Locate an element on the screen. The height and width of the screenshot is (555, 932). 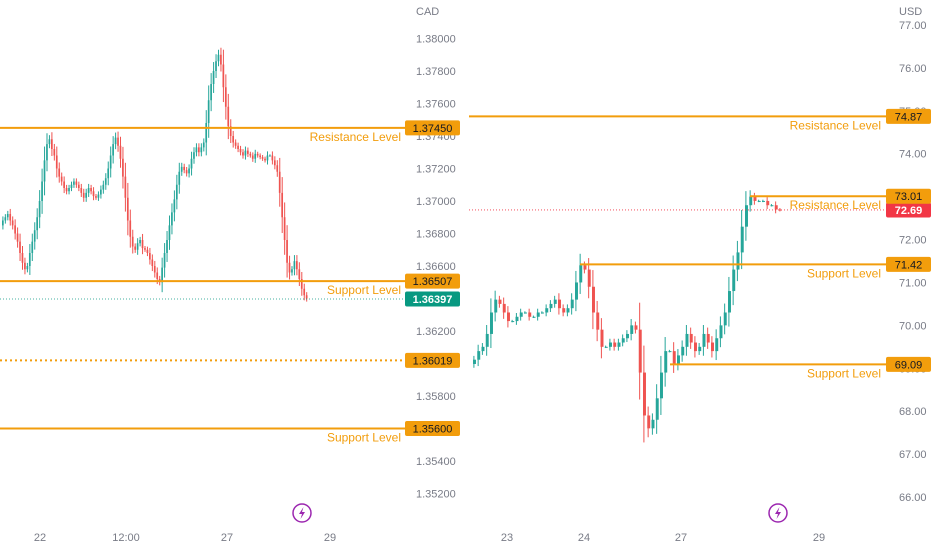
y-tick-label: 1.37600 is located at coordinates (436, 105).